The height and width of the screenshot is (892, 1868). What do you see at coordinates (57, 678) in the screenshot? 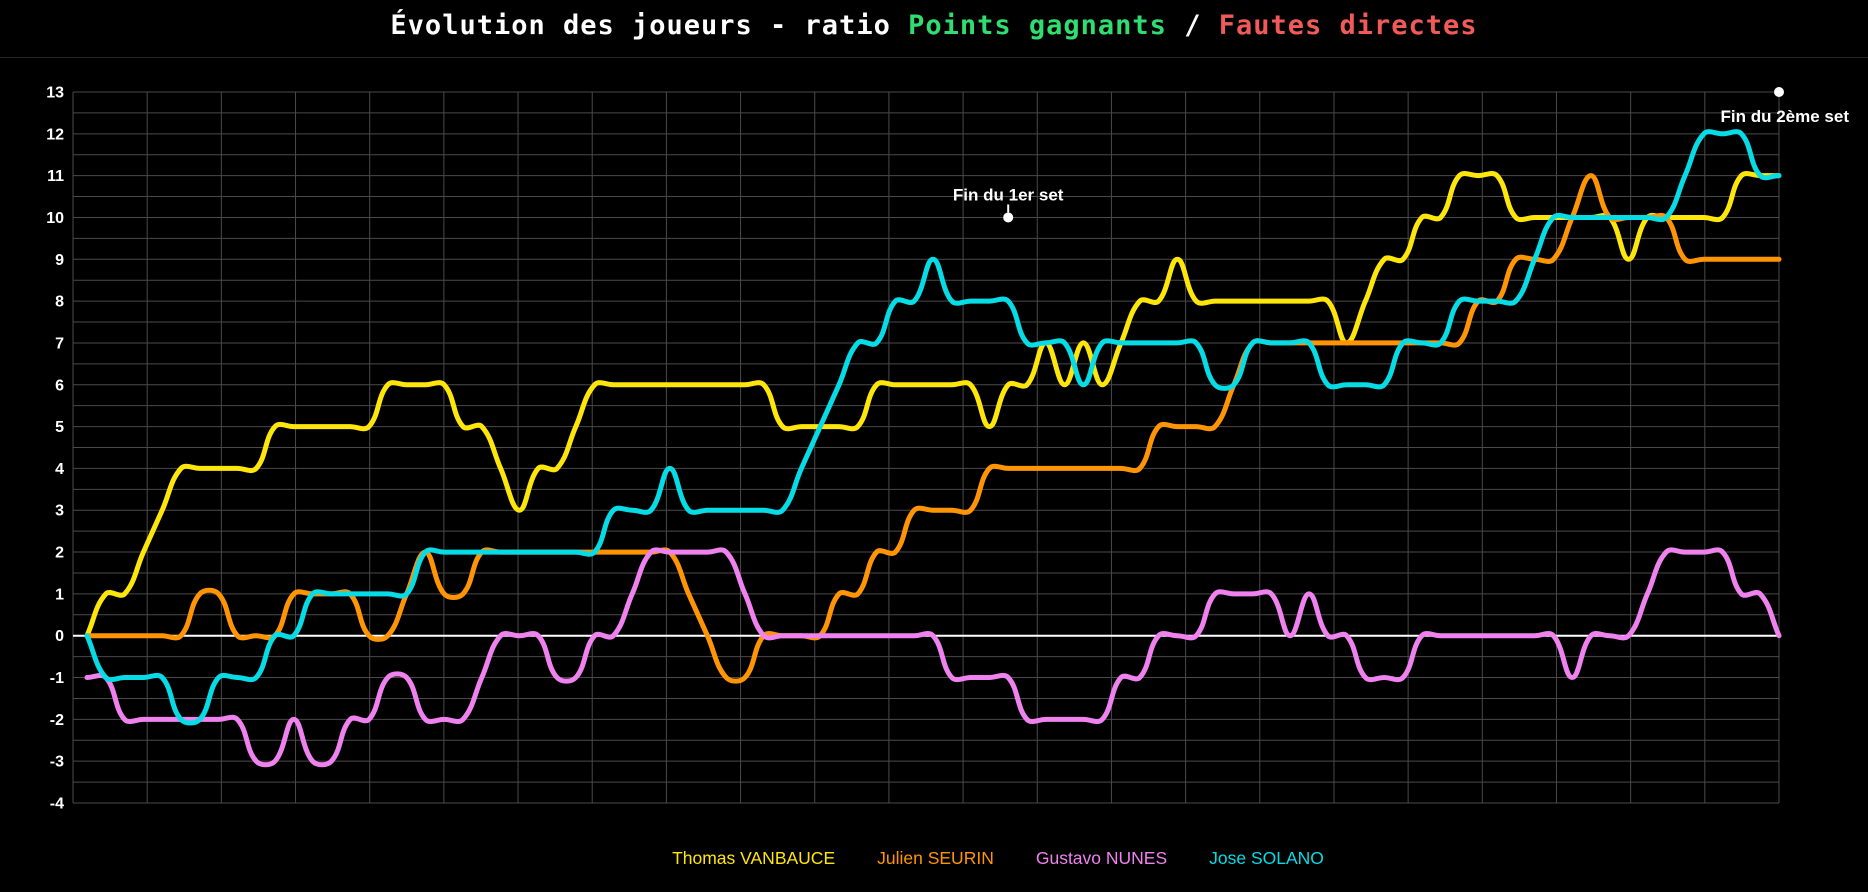
I see `y-axis-tick-label: -1` at bounding box center [57, 678].